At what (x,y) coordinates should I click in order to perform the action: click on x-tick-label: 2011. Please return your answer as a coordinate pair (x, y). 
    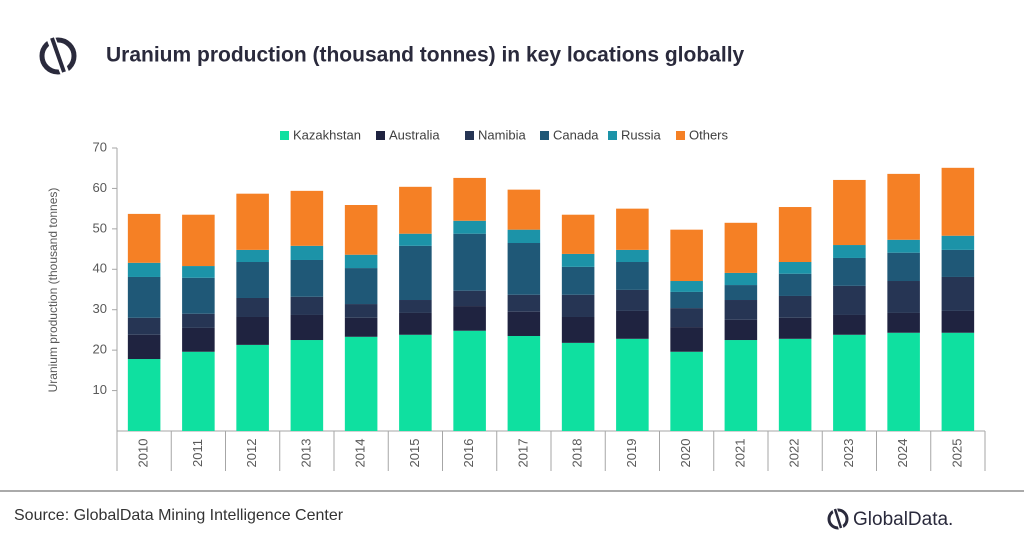
    Looking at the image, I should click on (197, 453).